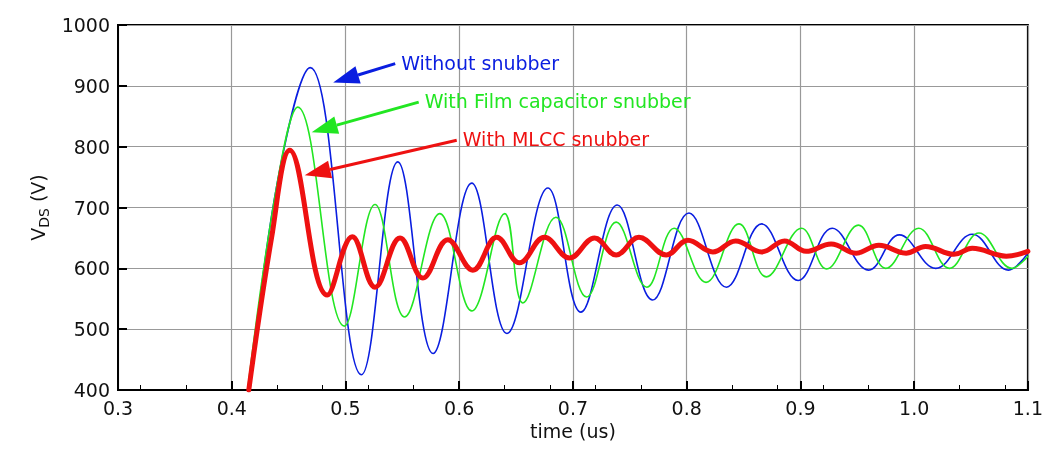 The height and width of the screenshot is (453, 1046). I want to click on legend-label: Without snubber, so click(480, 62).